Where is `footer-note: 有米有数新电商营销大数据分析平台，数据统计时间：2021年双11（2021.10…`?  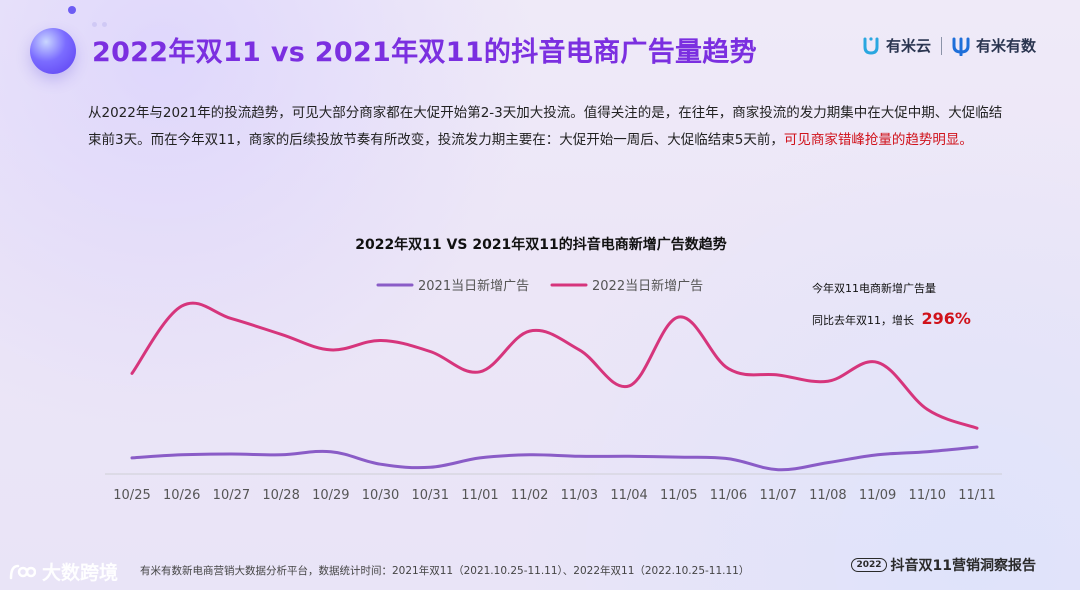
footer-note: 有米有数新电商营销大数据分析平台，数据统计时间：2021年双11（2021.10… is located at coordinates (445, 571).